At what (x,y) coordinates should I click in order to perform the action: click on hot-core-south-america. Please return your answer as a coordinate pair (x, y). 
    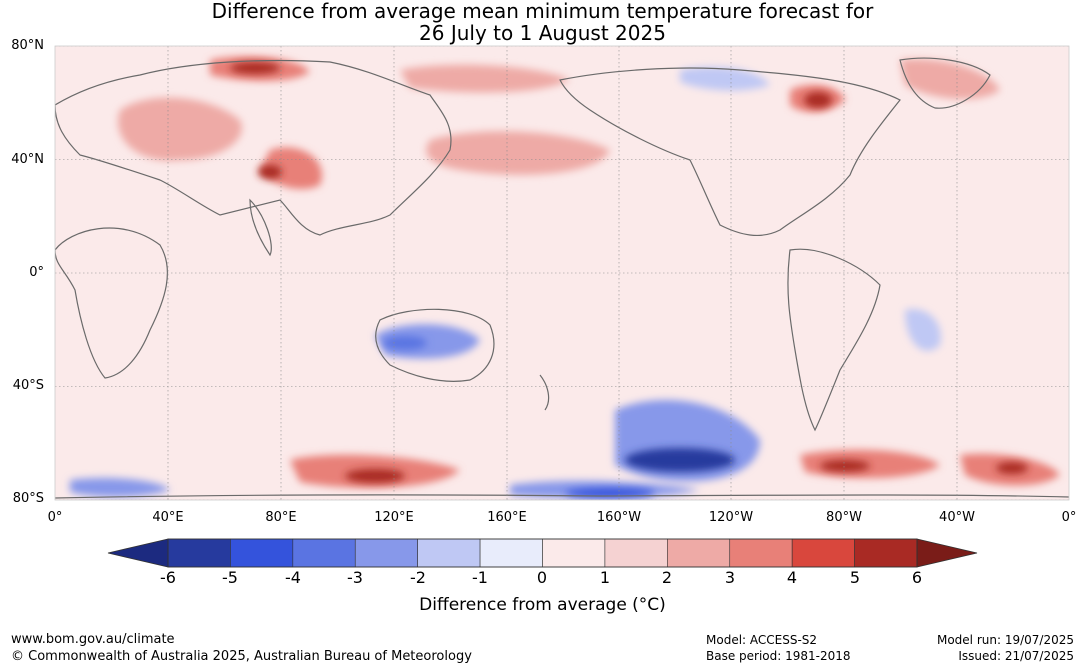
    Looking at the image, I should click on (845, 466).